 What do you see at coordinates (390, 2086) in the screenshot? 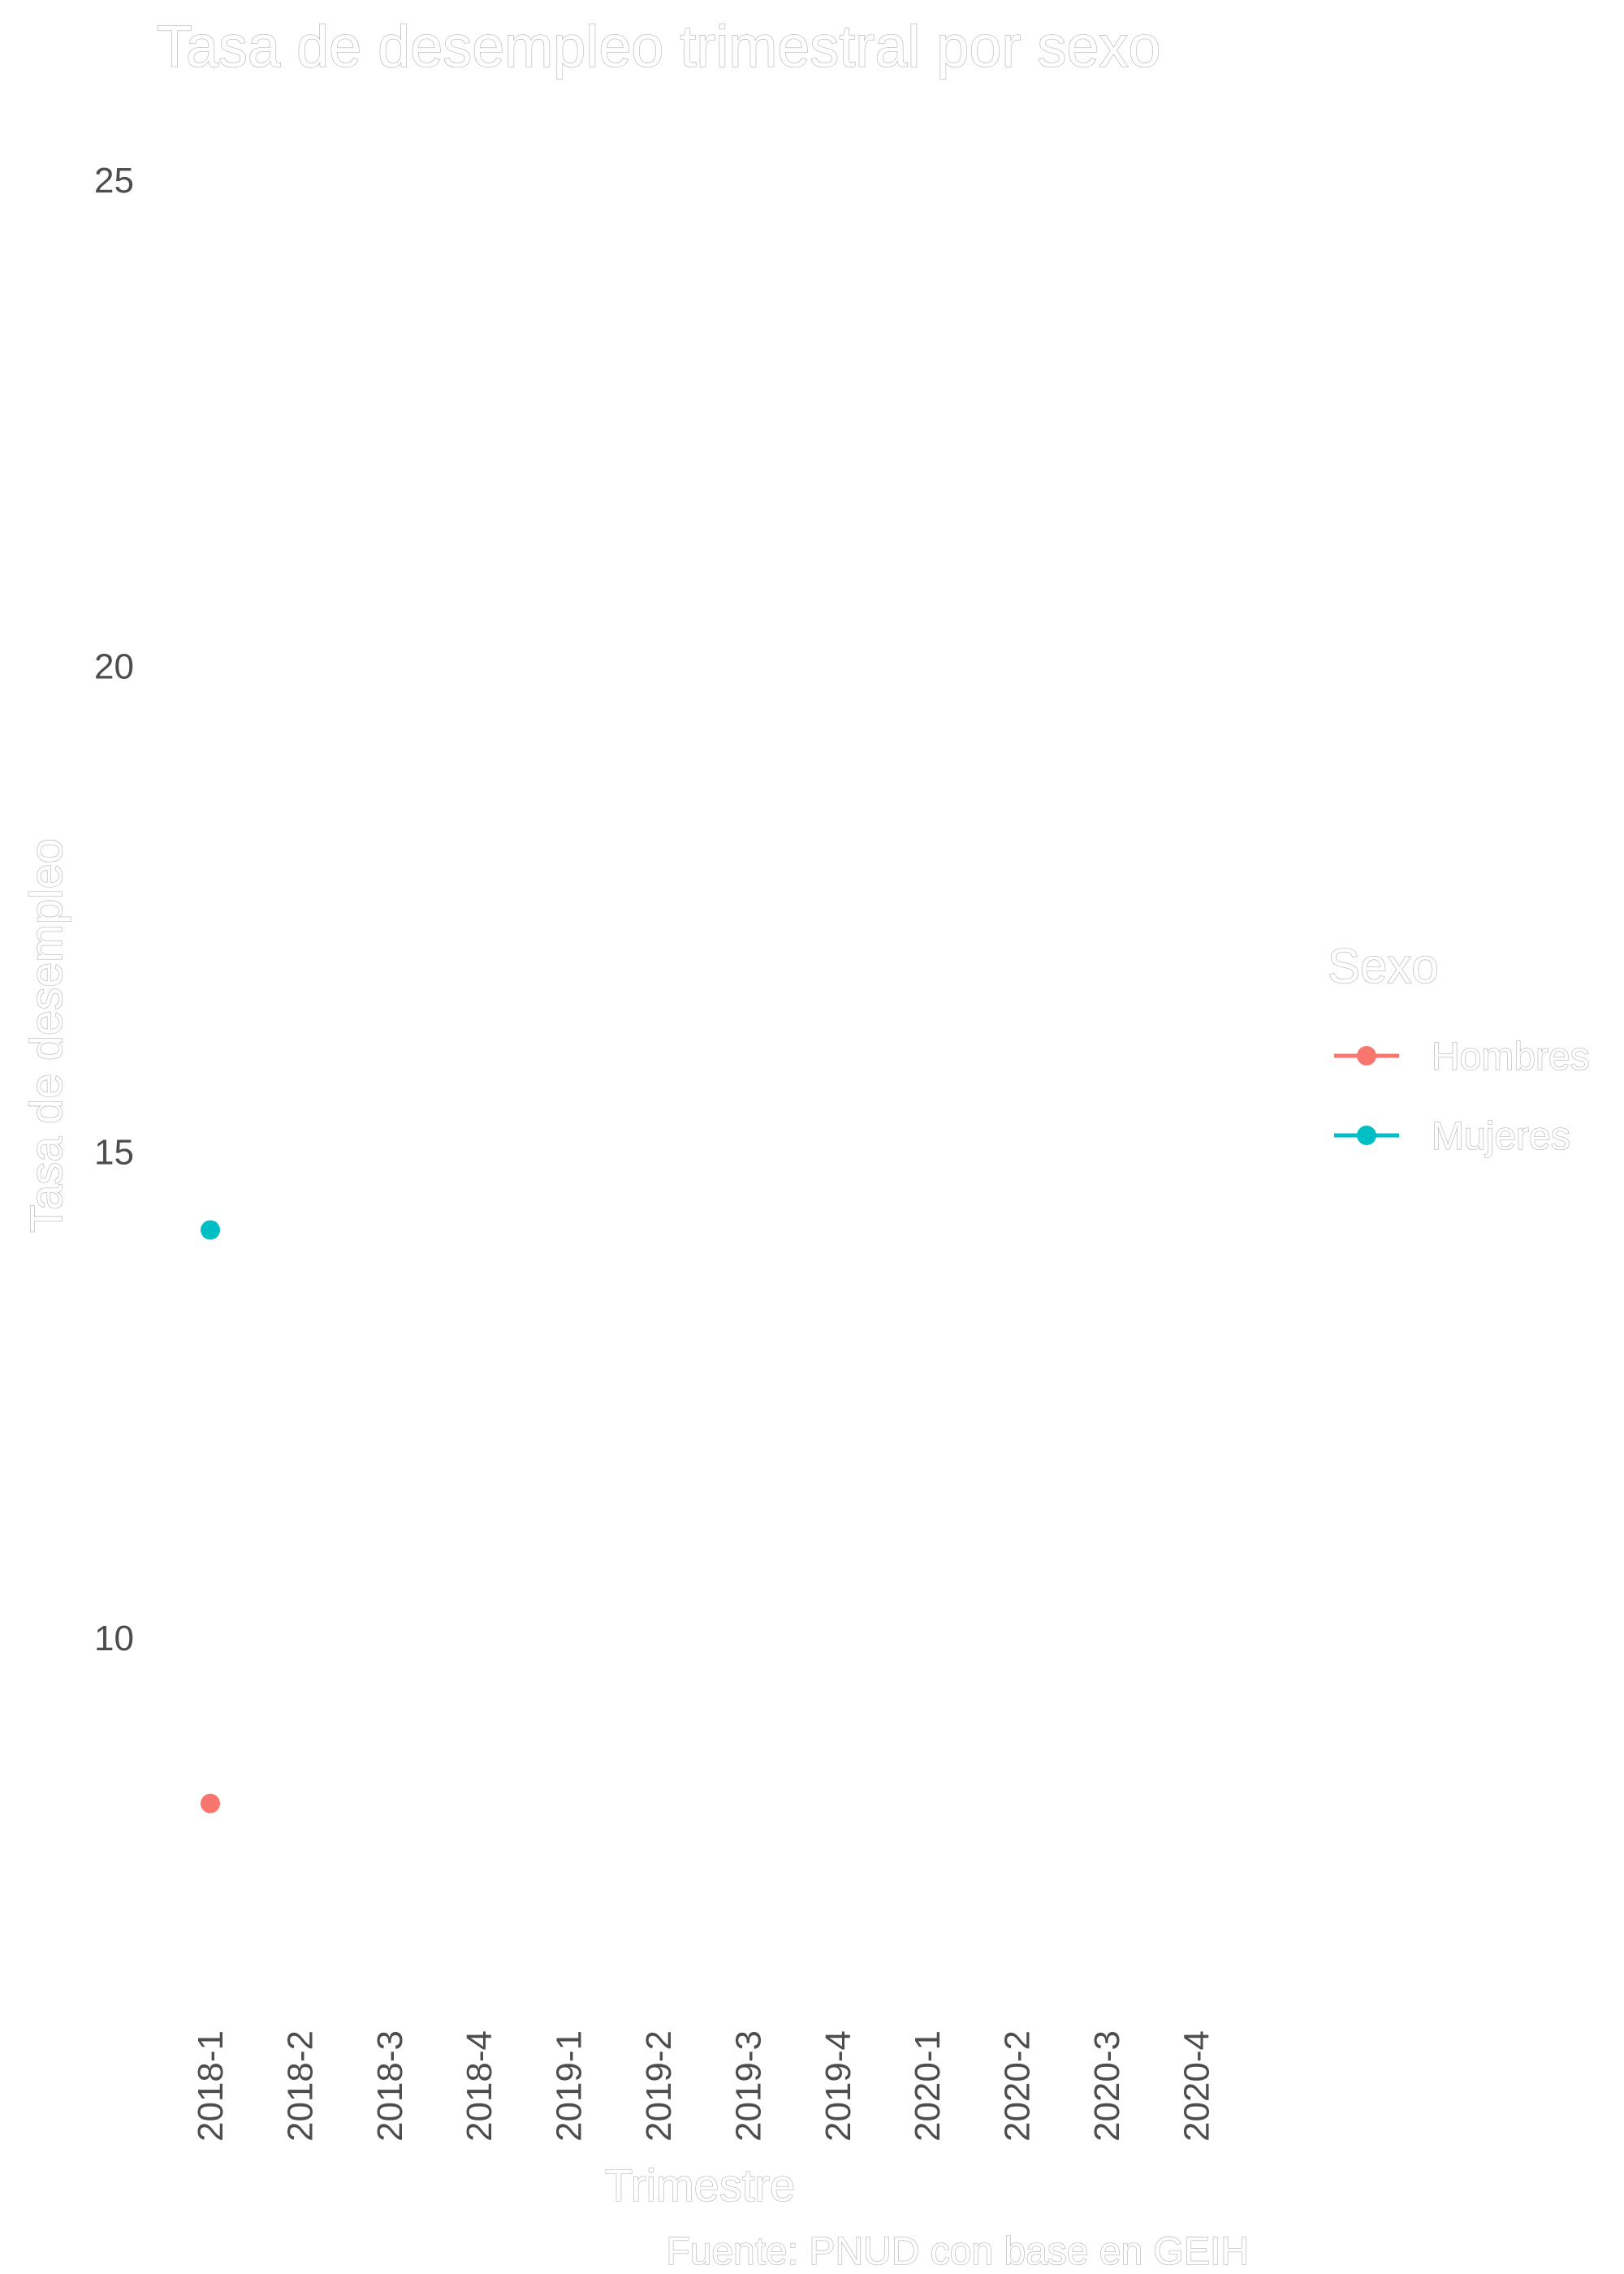
I see `x-tick-label: 2018-3` at bounding box center [390, 2086].